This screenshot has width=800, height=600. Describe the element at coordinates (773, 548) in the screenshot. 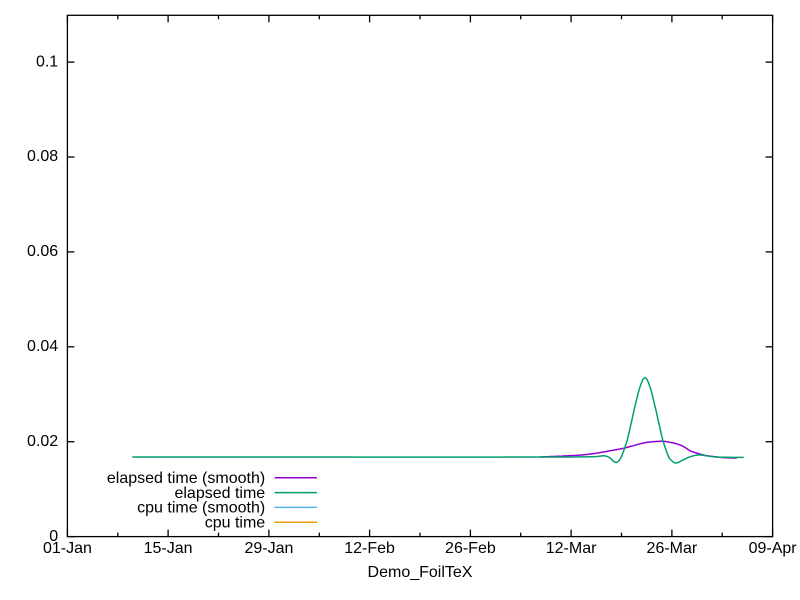

I see `svg-text: 09-Apr` at that location.